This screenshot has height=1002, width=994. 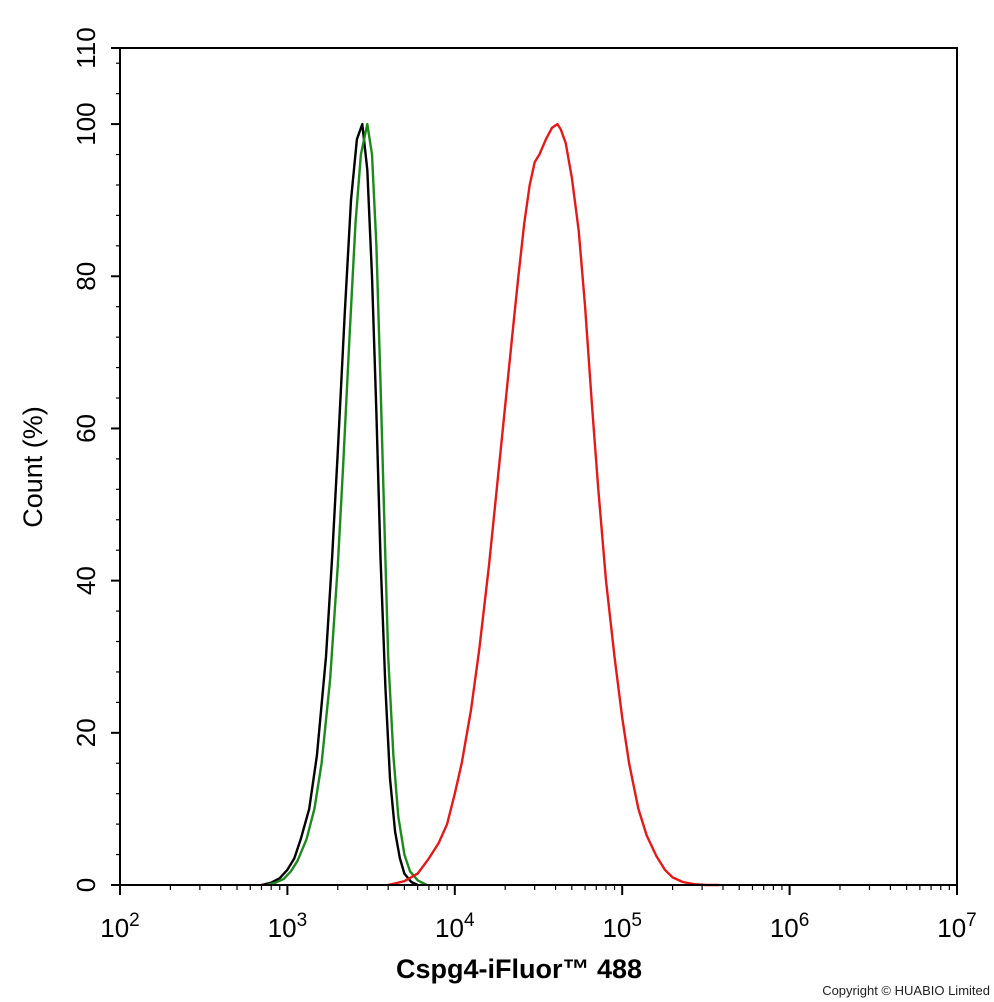 What do you see at coordinates (538, 914) in the screenshot?
I see `x-axis: 10² 10³ 10⁴ 10⁵ 10⁶ 10⁷` at bounding box center [538, 914].